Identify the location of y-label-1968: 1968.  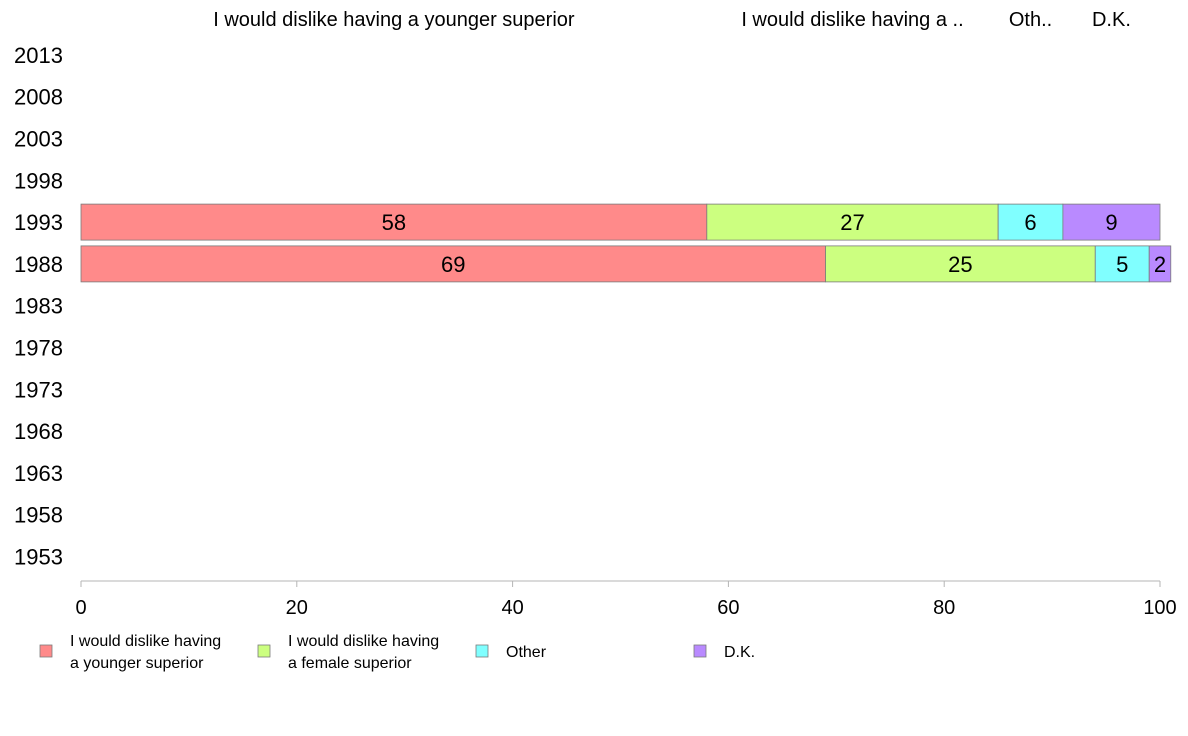
(38, 431).